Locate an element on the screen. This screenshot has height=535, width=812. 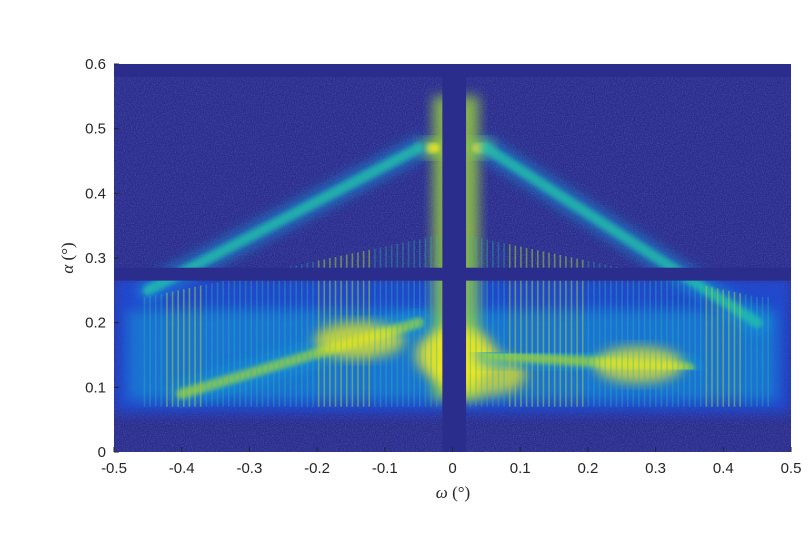
left-diagonal-band is located at coordinates (283, 219).